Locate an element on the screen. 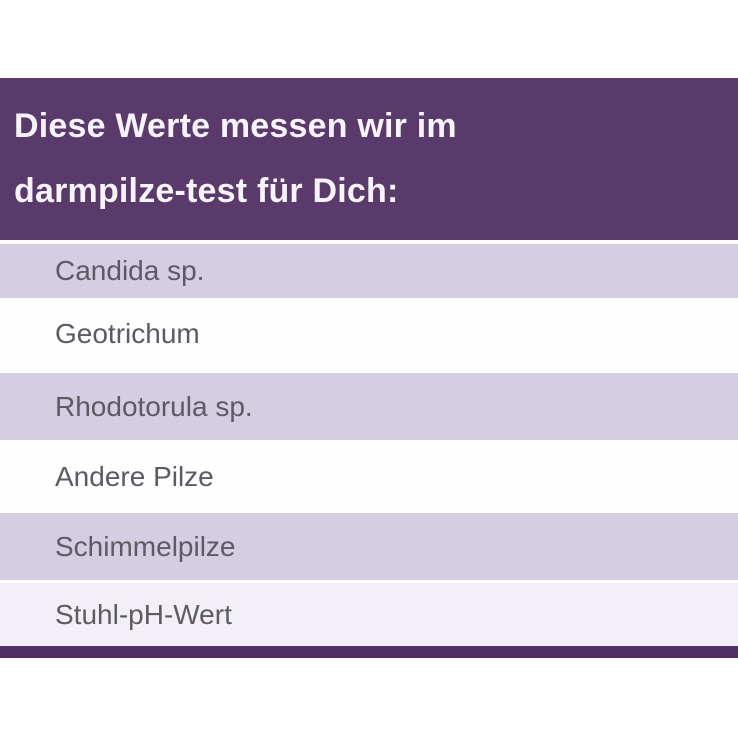 This screenshot has height=738, width=738. list-item: Candida sp. is located at coordinates (369, 271).